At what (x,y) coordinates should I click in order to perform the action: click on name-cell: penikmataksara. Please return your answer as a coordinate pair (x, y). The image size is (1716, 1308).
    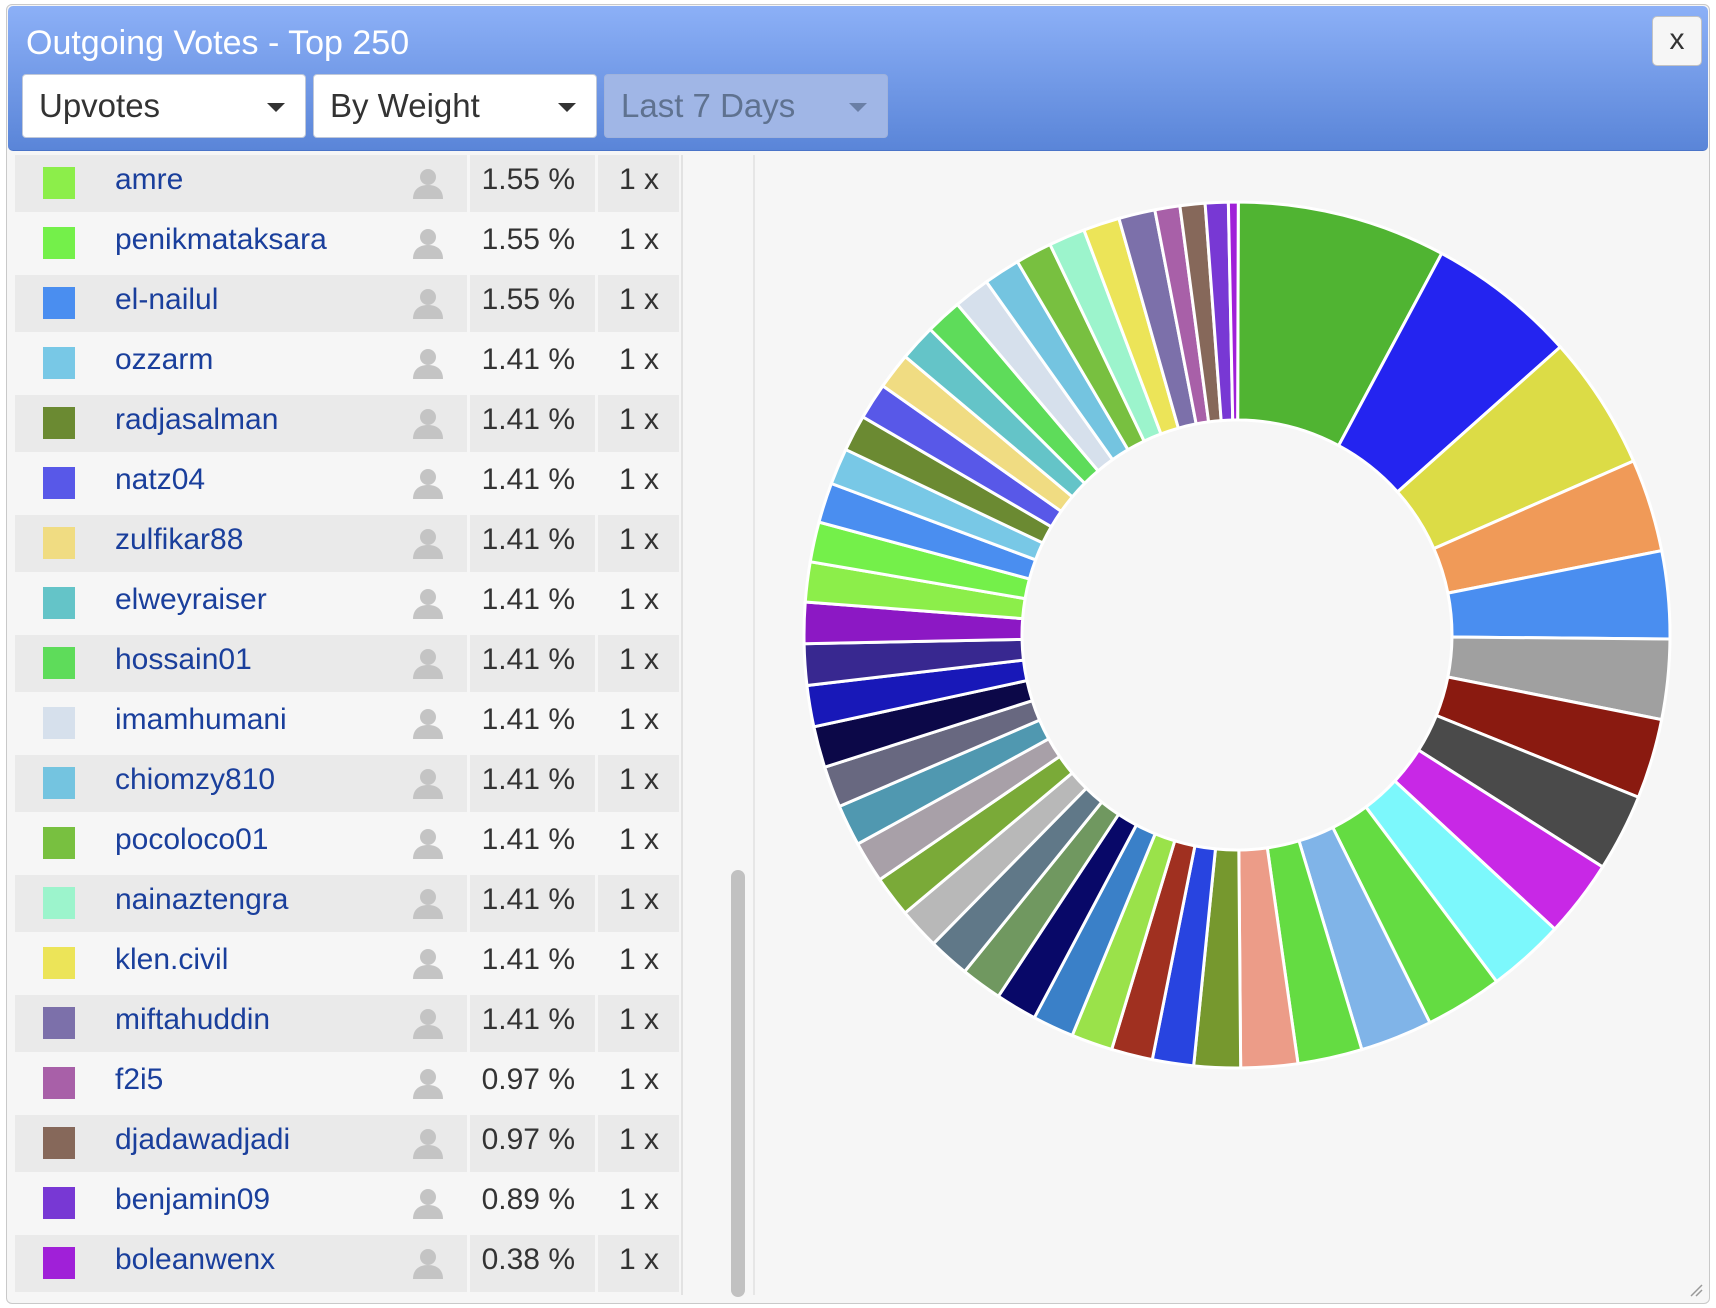
    Looking at the image, I should click on (241, 243).